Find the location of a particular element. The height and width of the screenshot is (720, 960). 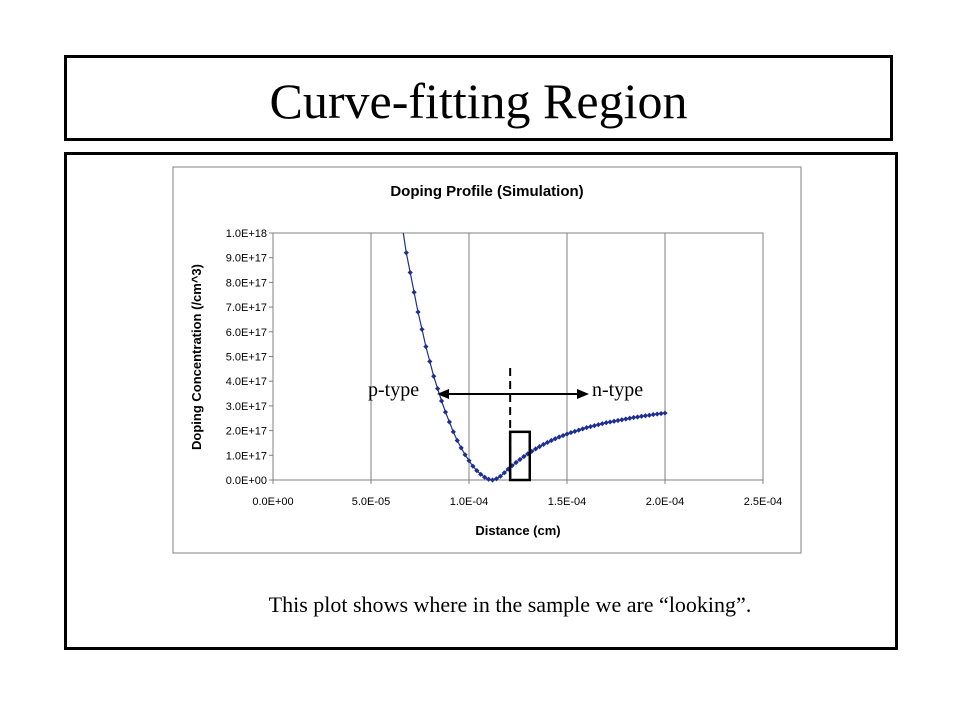

y-tick-label: 0.0E+00 is located at coordinates (246, 481).